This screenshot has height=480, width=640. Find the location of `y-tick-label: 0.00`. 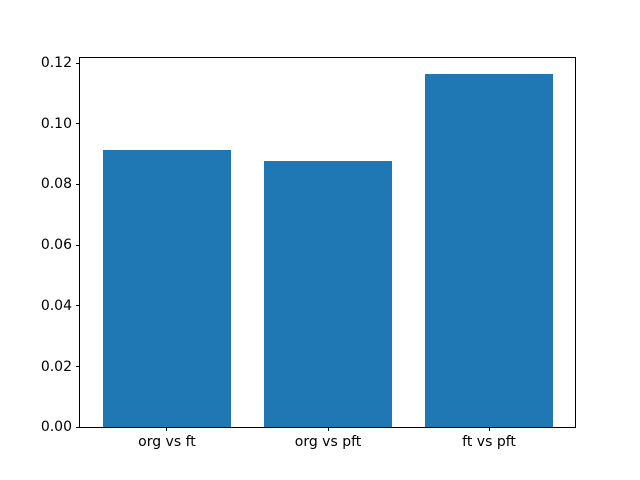

y-tick-label: 0.00 is located at coordinates (56, 427).